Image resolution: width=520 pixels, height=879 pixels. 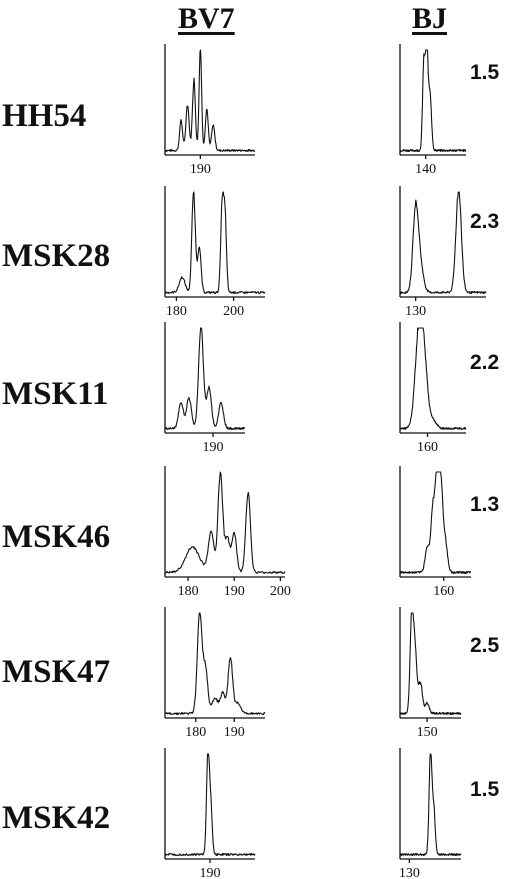 I want to click on trace-hh54-bv7, so click(x=210, y=101).